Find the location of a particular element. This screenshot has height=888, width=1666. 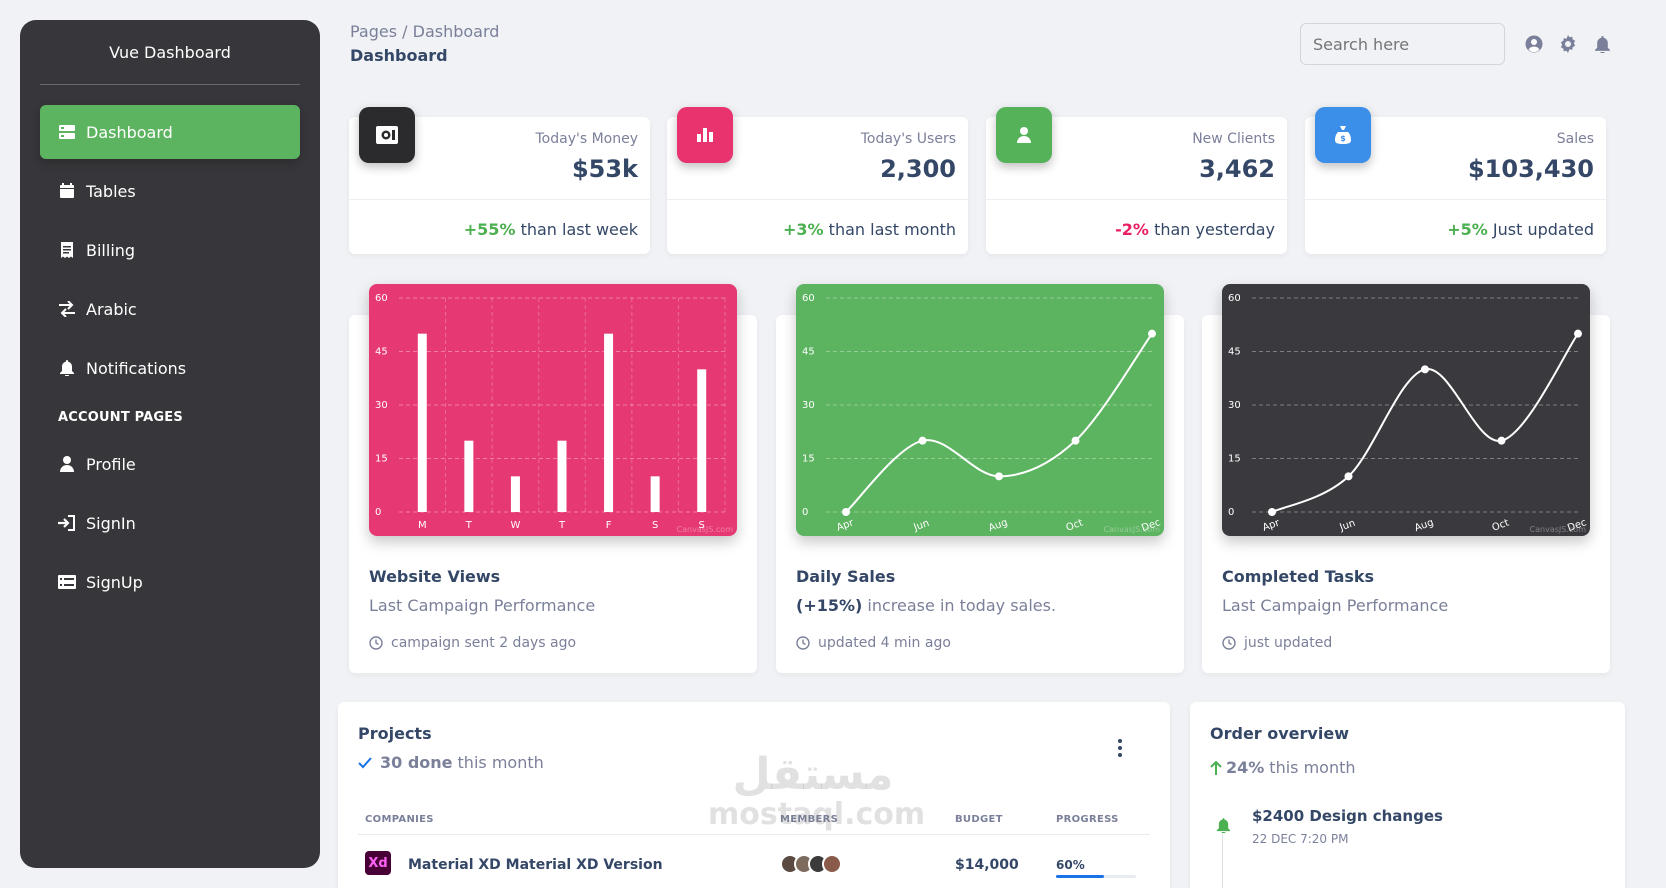

order-overview-subtitle: 24% this month is located at coordinates (1283, 767).